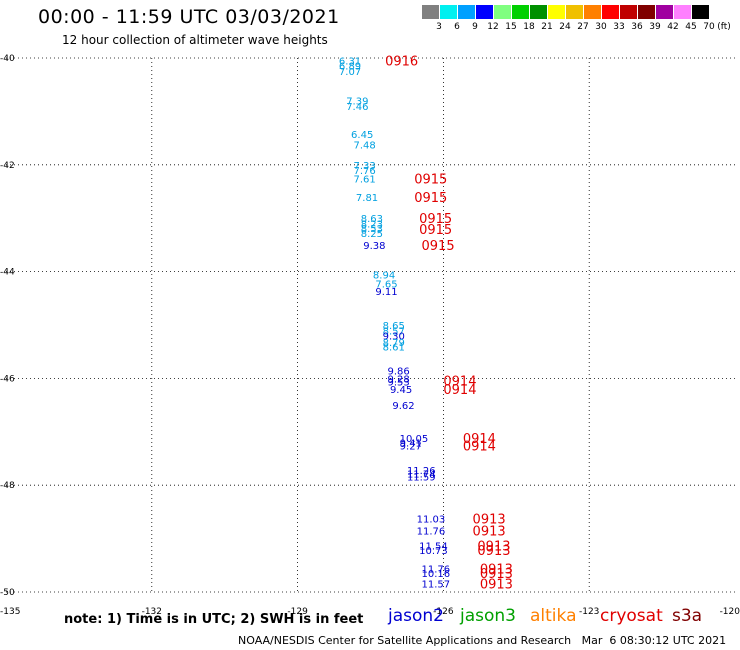 Image resolution: width=740 pixels, height=650 pixels. What do you see at coordinates (565, 27) in the screenshot?
I see `scale-tick-label: 24` at bounding box center [565, 27].